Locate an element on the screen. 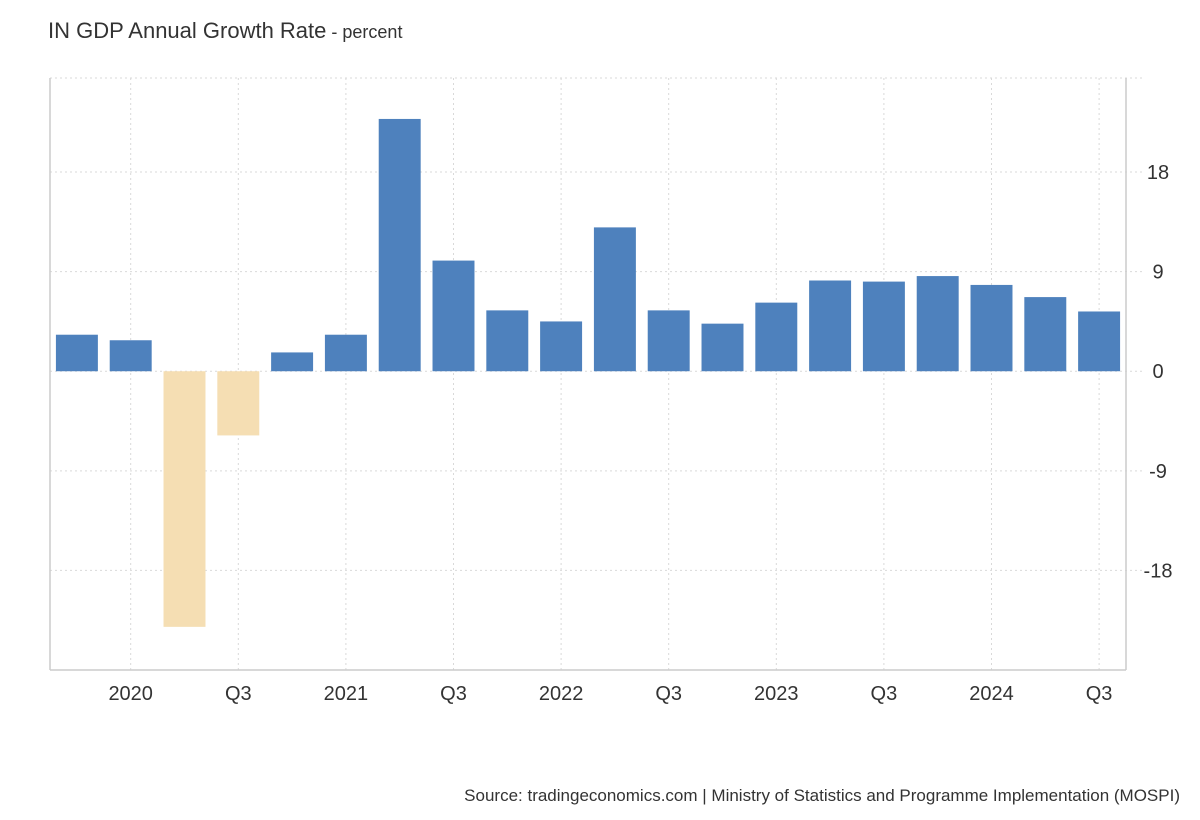  x-tick-label: 2023 is located at coordinates (776, 694).